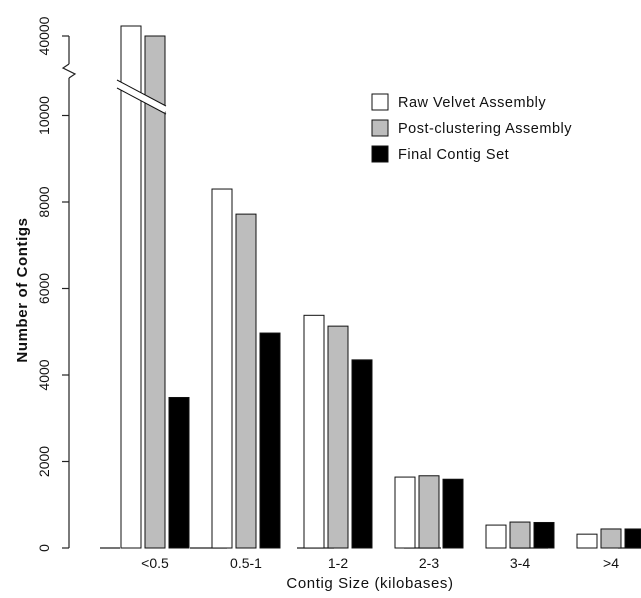 This screenshot has width=641, height=598. Describe the element at coordinates (44, 374) in the screenshot. I see `y-tick-label: 4000` at that location.